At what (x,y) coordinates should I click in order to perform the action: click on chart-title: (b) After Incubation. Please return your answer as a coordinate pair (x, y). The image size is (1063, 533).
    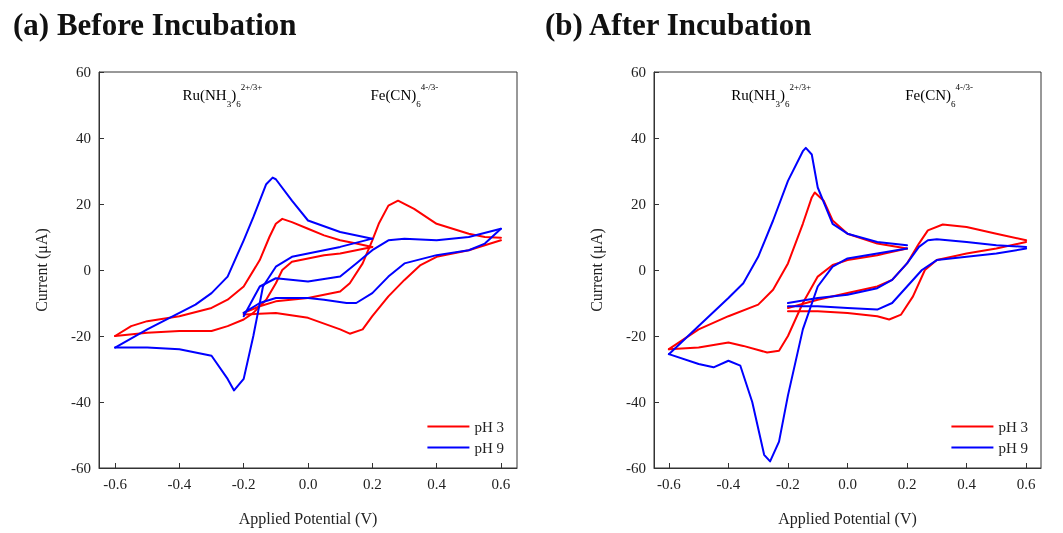
    Looking at the image, I should click on (677, 24).